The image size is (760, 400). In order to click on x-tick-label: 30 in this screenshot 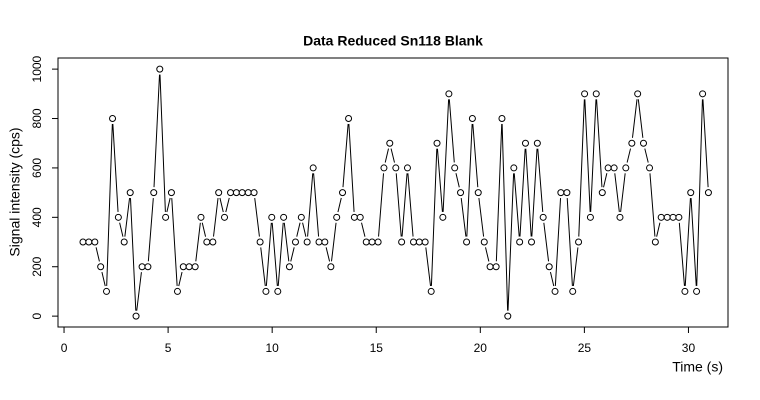, I will do `click(689, 348)`.